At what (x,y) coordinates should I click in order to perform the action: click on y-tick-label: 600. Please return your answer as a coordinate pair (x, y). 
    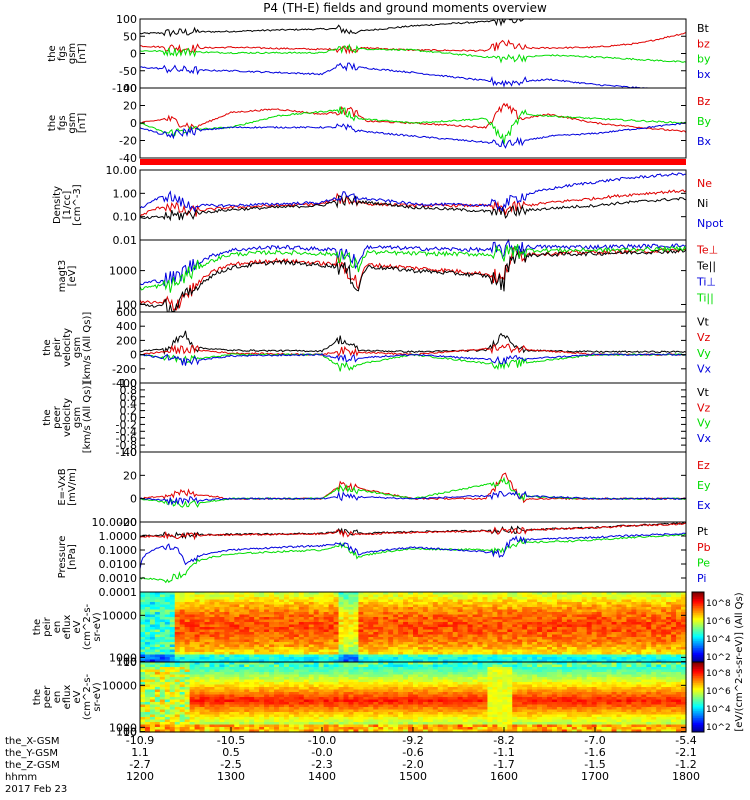
    Looking at the image, I should click on (126, 312).